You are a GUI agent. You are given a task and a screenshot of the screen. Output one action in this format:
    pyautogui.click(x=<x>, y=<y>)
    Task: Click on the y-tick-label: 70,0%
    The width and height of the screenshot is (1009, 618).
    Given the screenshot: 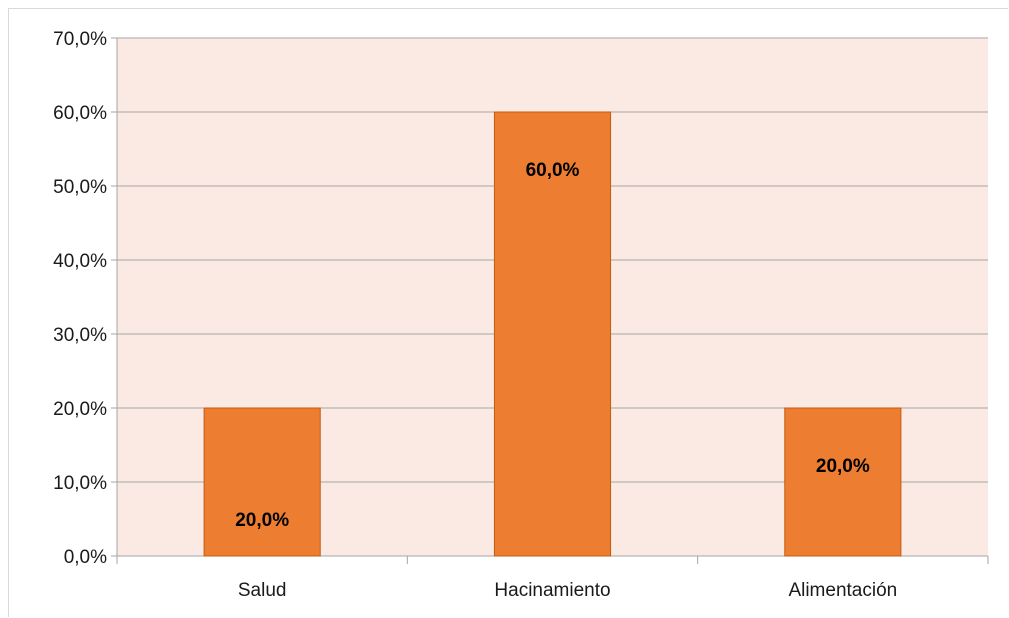 What is the action you would take?
    pyautogui.click(x=80, y=39)
    